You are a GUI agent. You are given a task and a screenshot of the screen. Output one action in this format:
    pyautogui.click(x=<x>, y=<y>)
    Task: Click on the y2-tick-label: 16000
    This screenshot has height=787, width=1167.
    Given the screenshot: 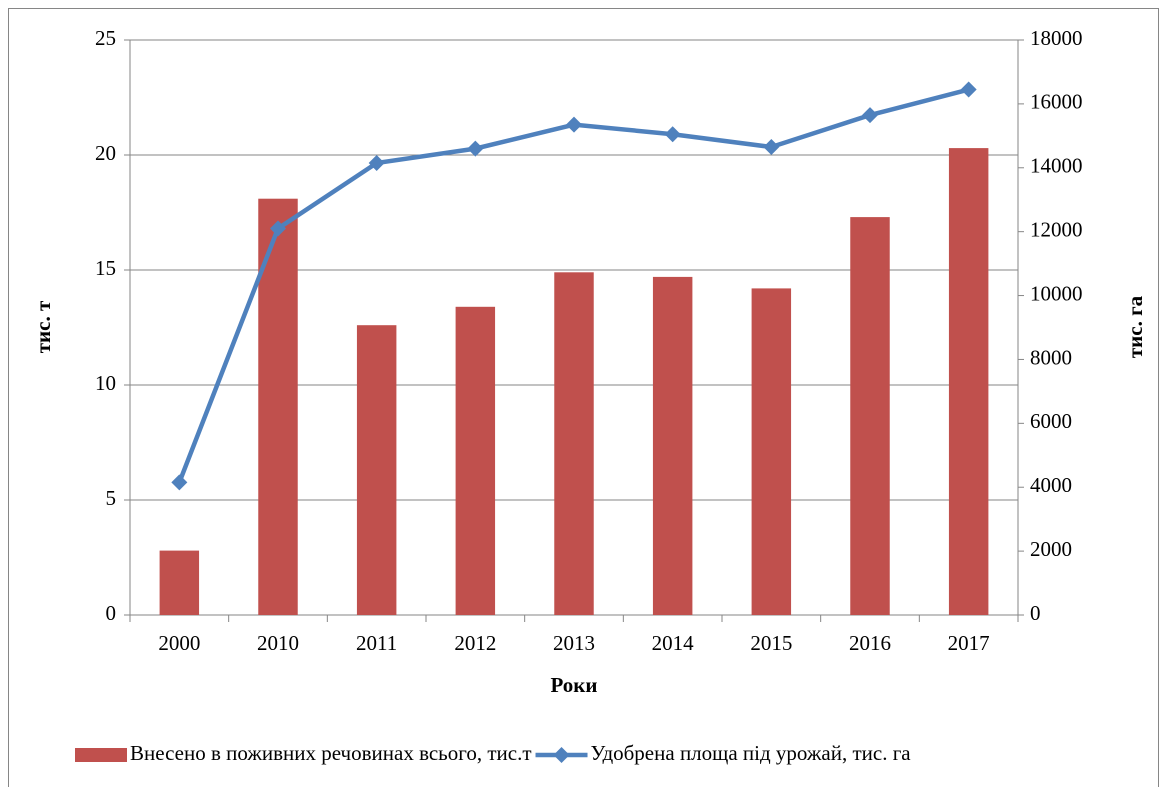 What is the action you would take?
    pyautogui.click(x=1056, y=102)
    